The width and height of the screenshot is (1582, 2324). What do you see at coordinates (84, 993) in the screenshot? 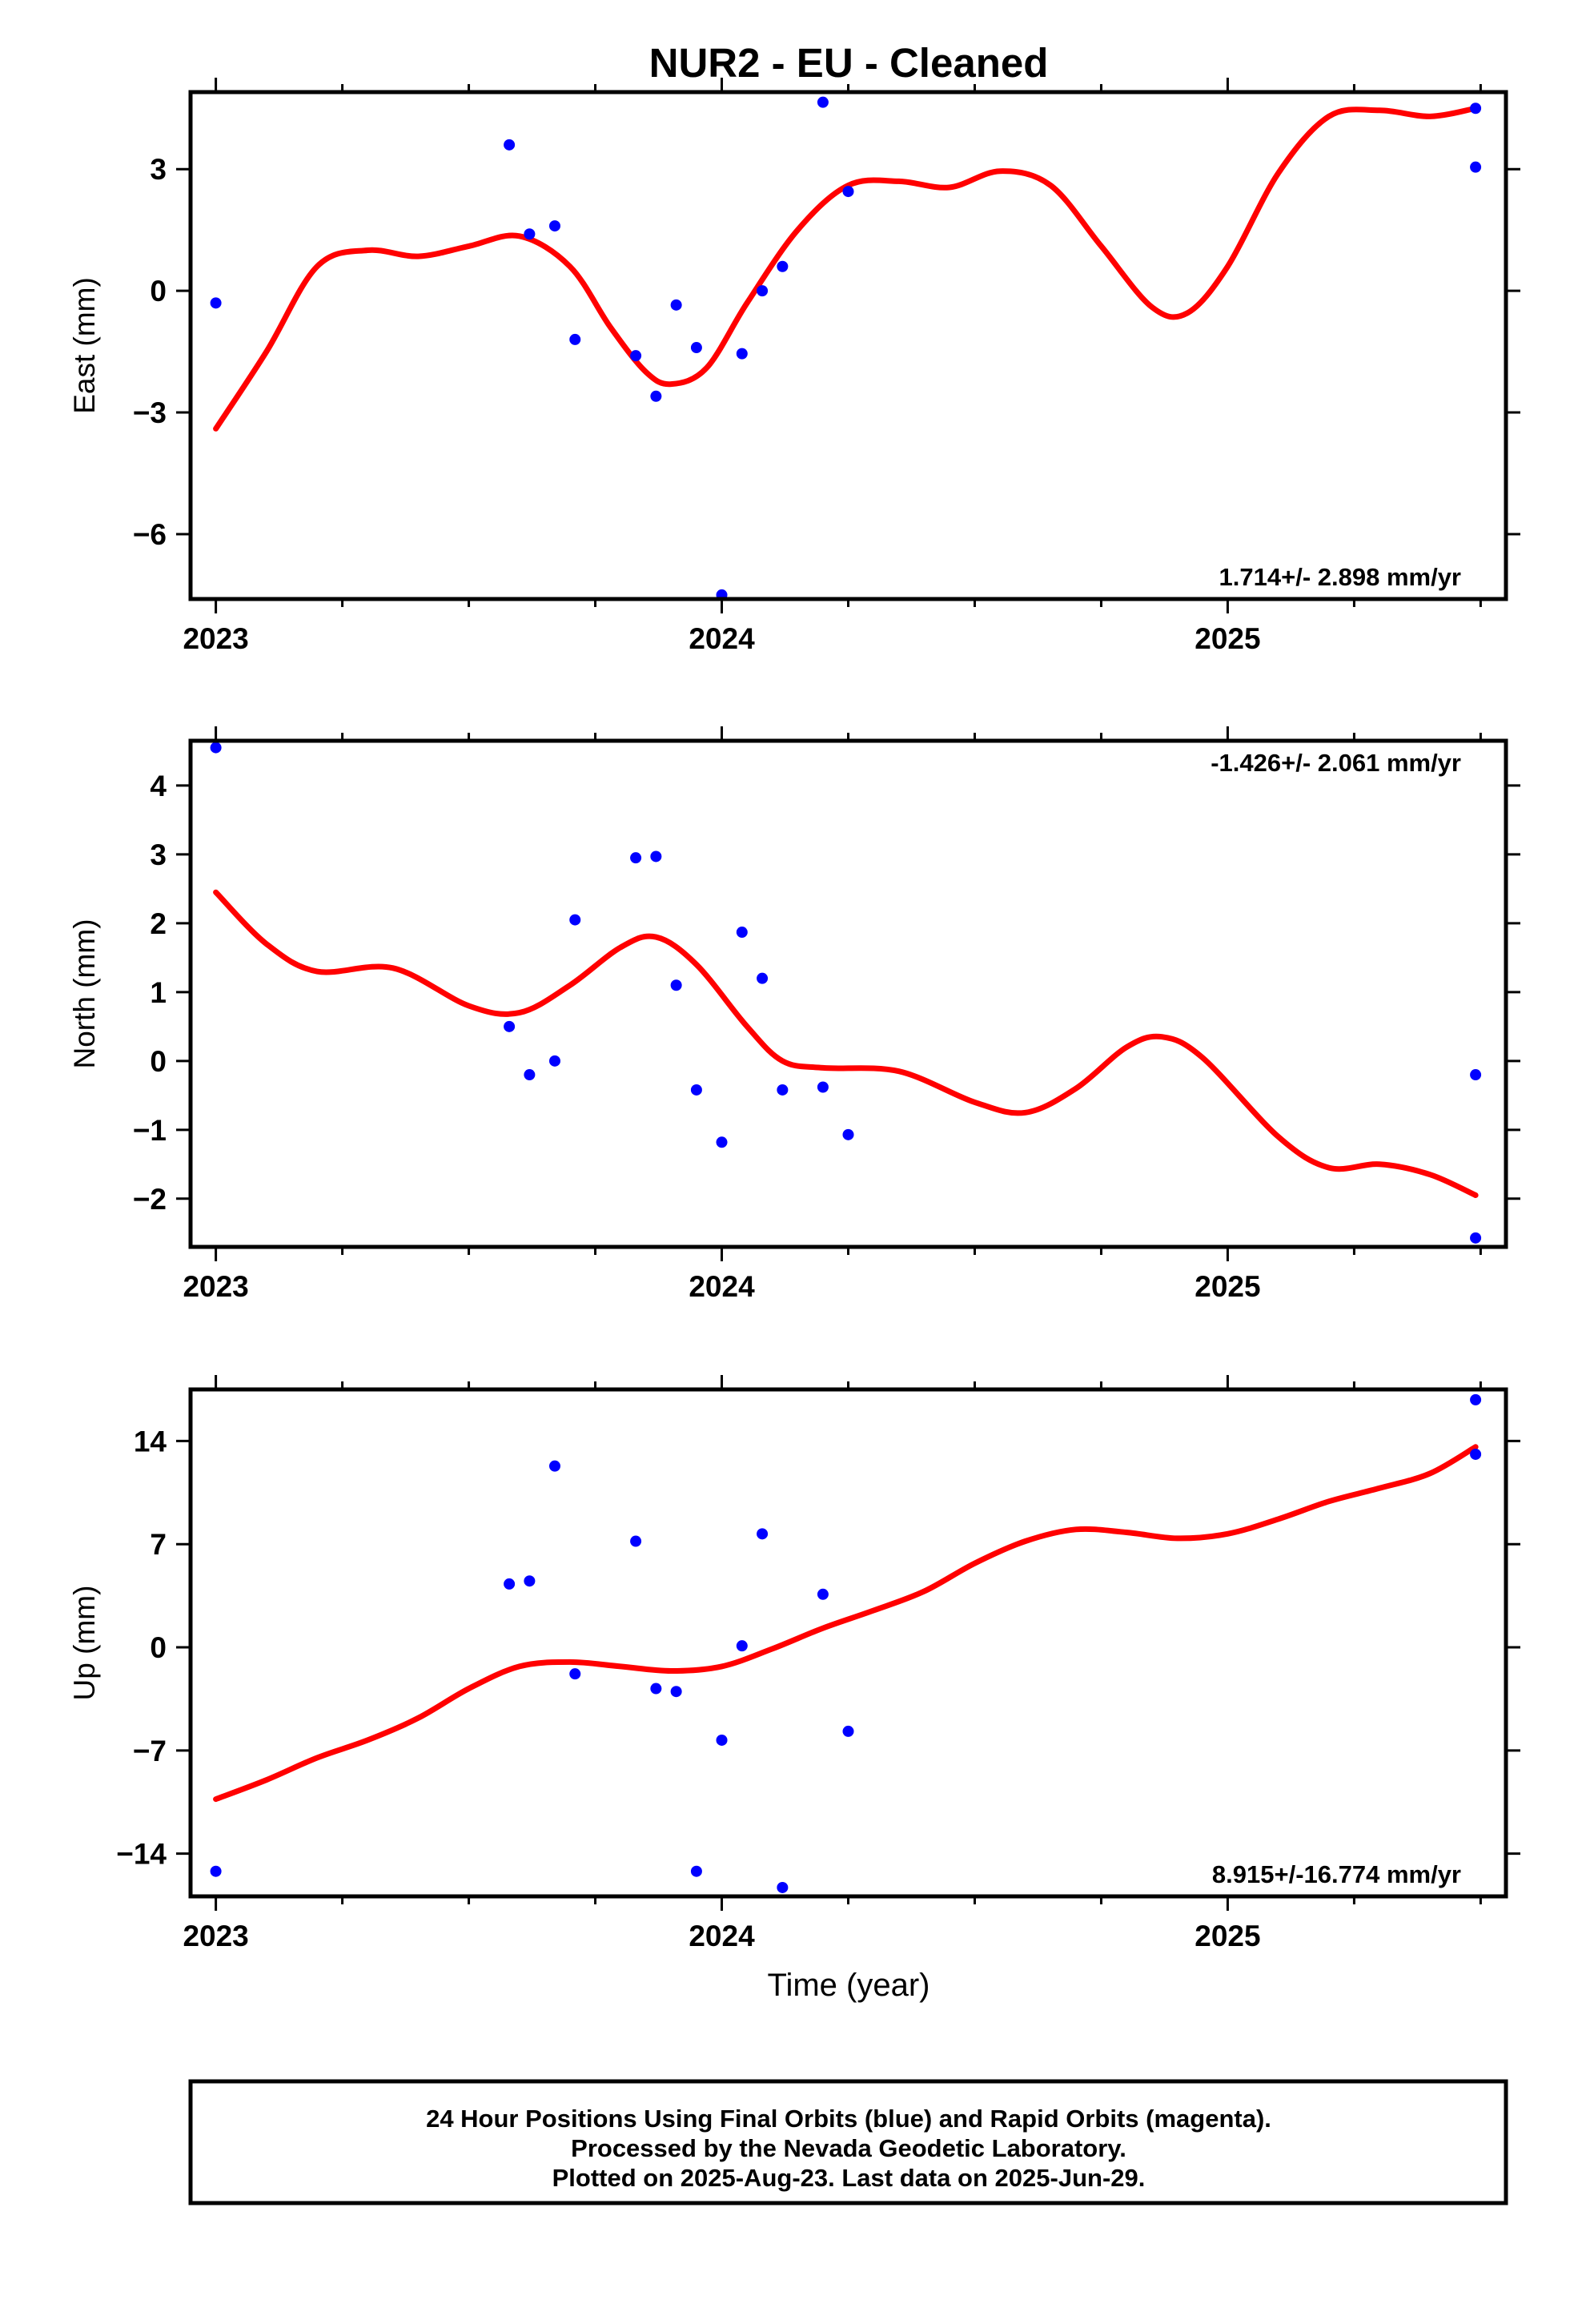
I see `y-axis-label: North (mm)` at bounding box center [84, 993].